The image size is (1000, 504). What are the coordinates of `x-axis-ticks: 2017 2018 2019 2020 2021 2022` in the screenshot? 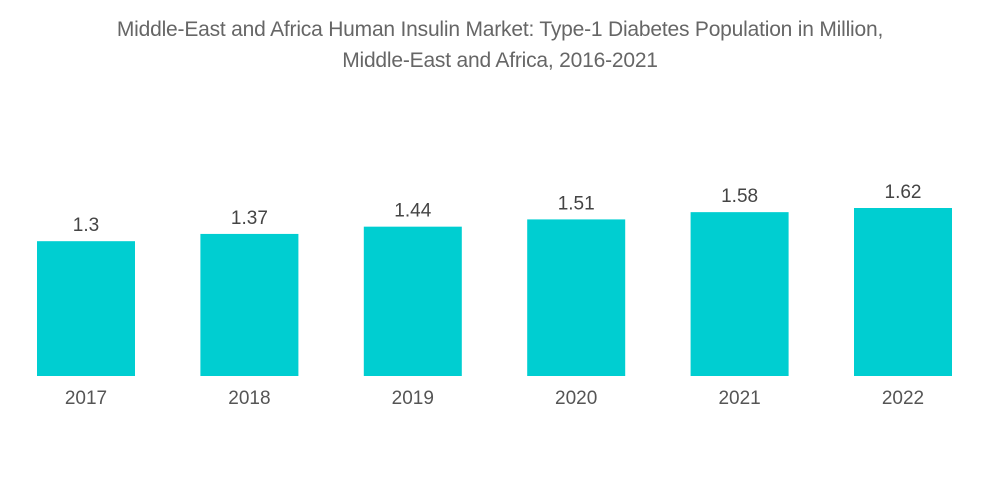 It's located at (494, 398).